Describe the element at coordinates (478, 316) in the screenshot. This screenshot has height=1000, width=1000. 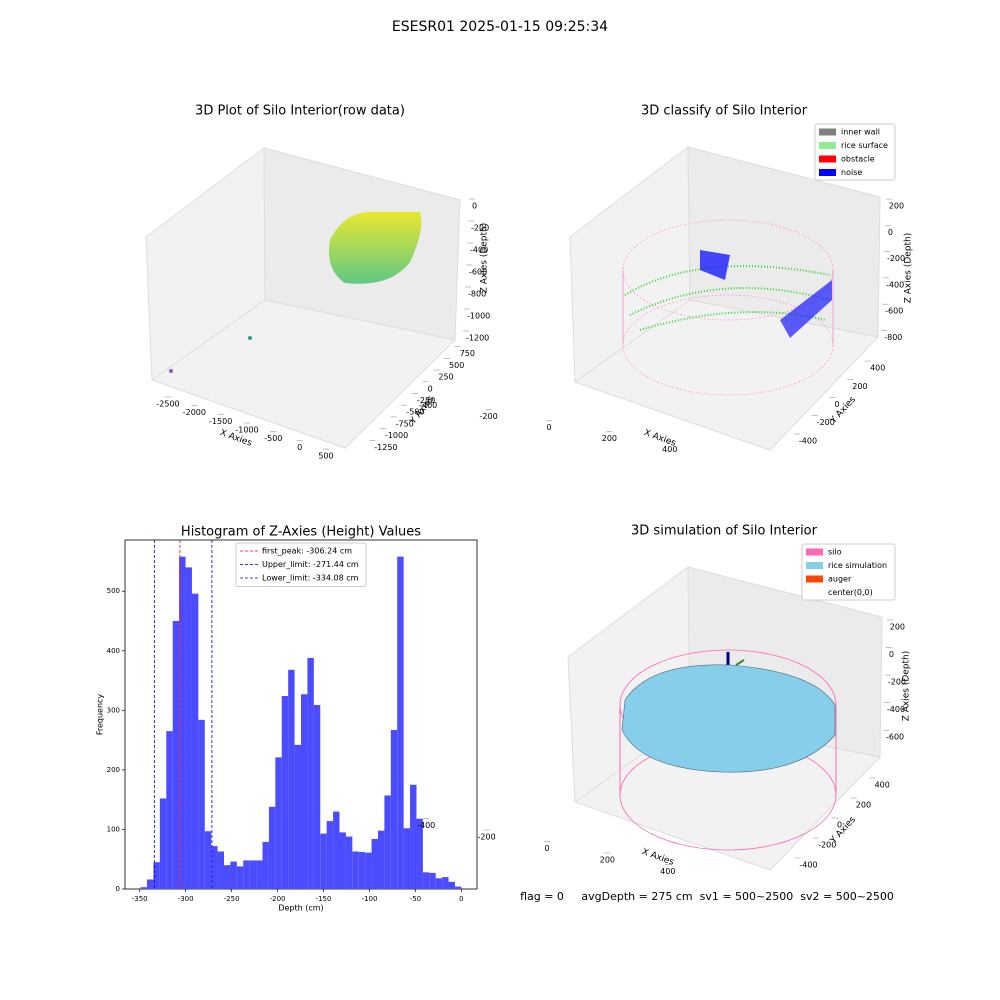
I see `z-tick-label: -1000` at that location.